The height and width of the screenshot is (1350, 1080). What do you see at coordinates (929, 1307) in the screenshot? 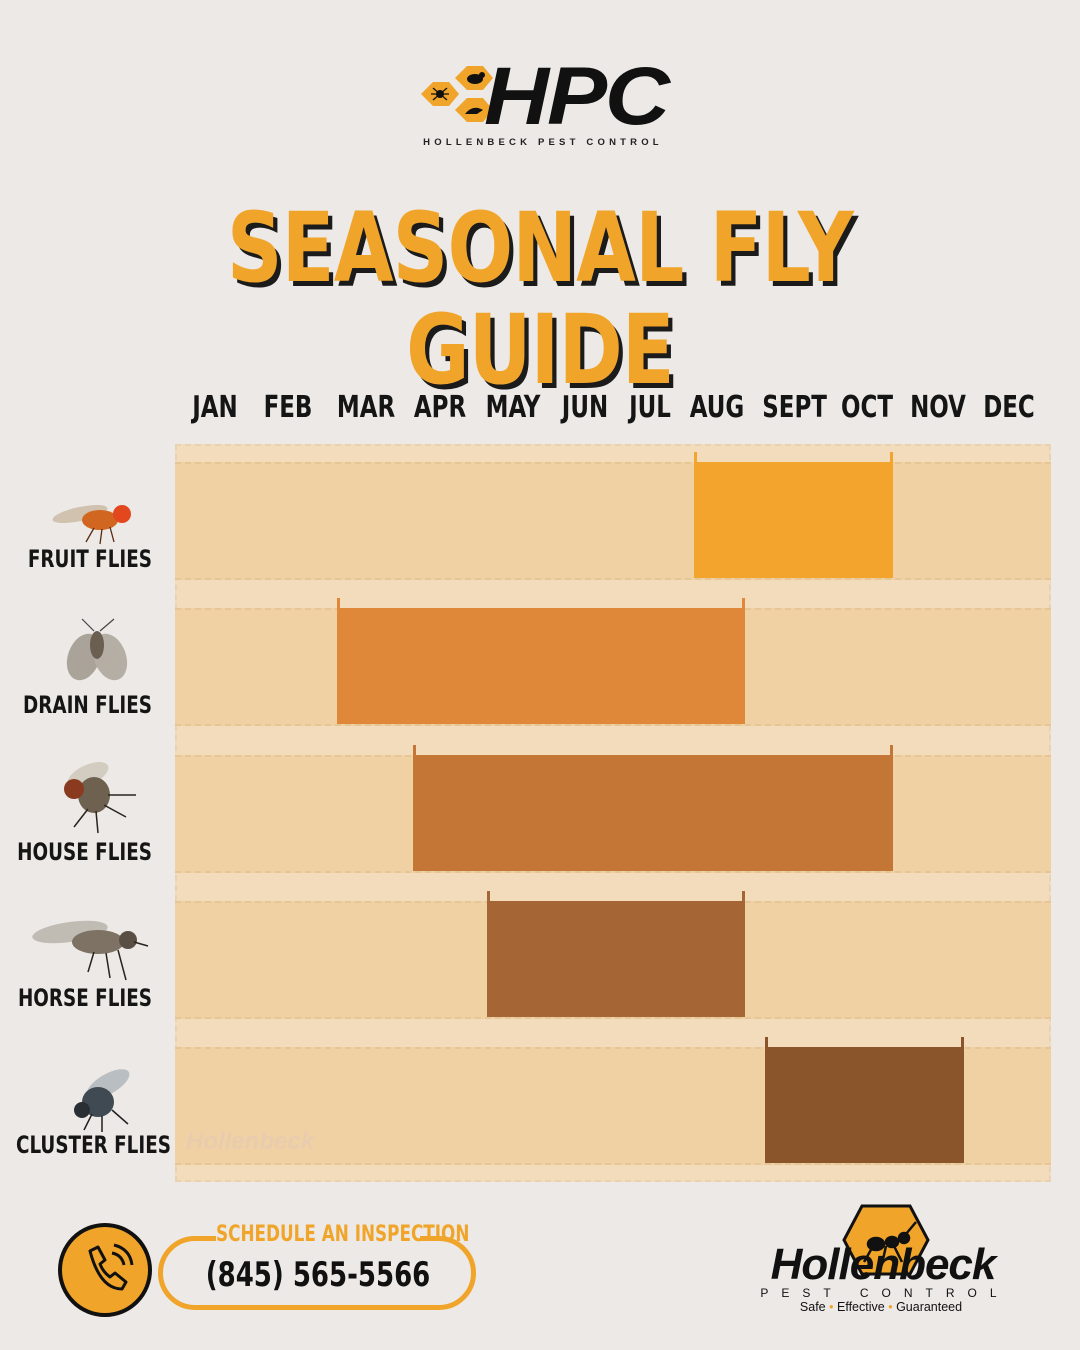
I see `brand-tag-guaranteed: Guaranteed` at bounding box center [929, 1307].